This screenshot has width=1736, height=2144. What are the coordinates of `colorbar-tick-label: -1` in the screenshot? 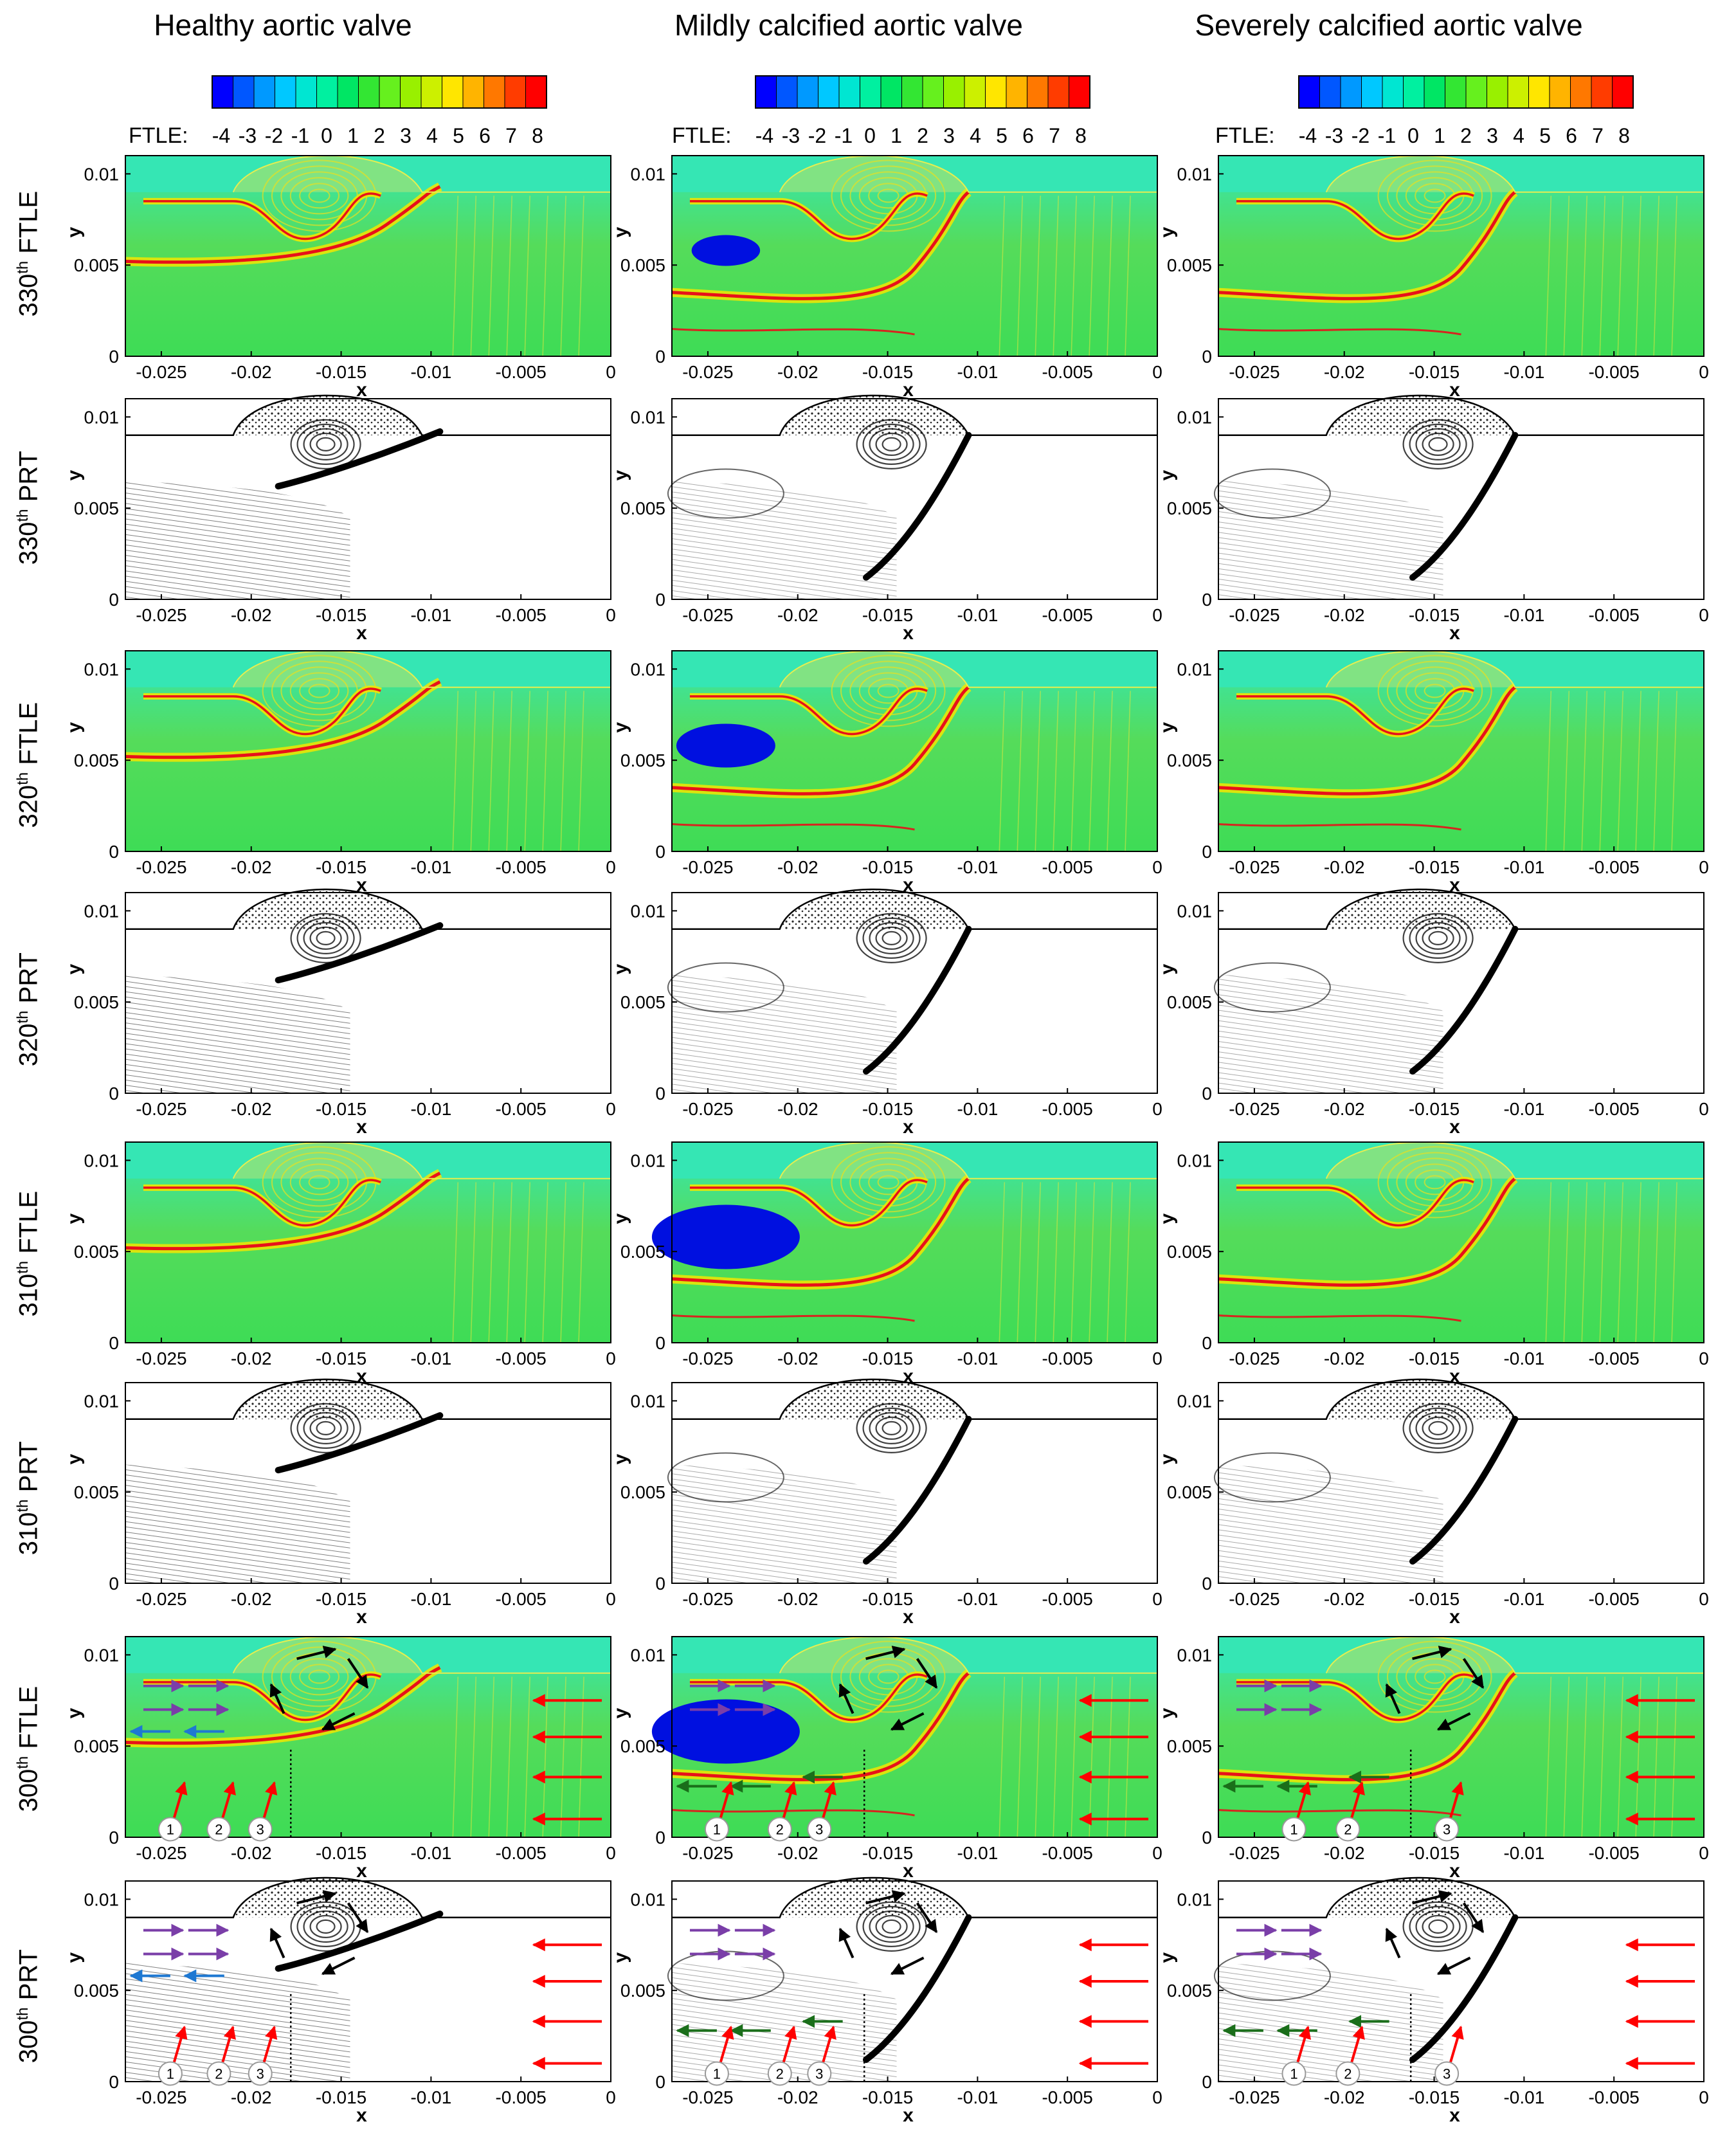 It's located at (300, 135).